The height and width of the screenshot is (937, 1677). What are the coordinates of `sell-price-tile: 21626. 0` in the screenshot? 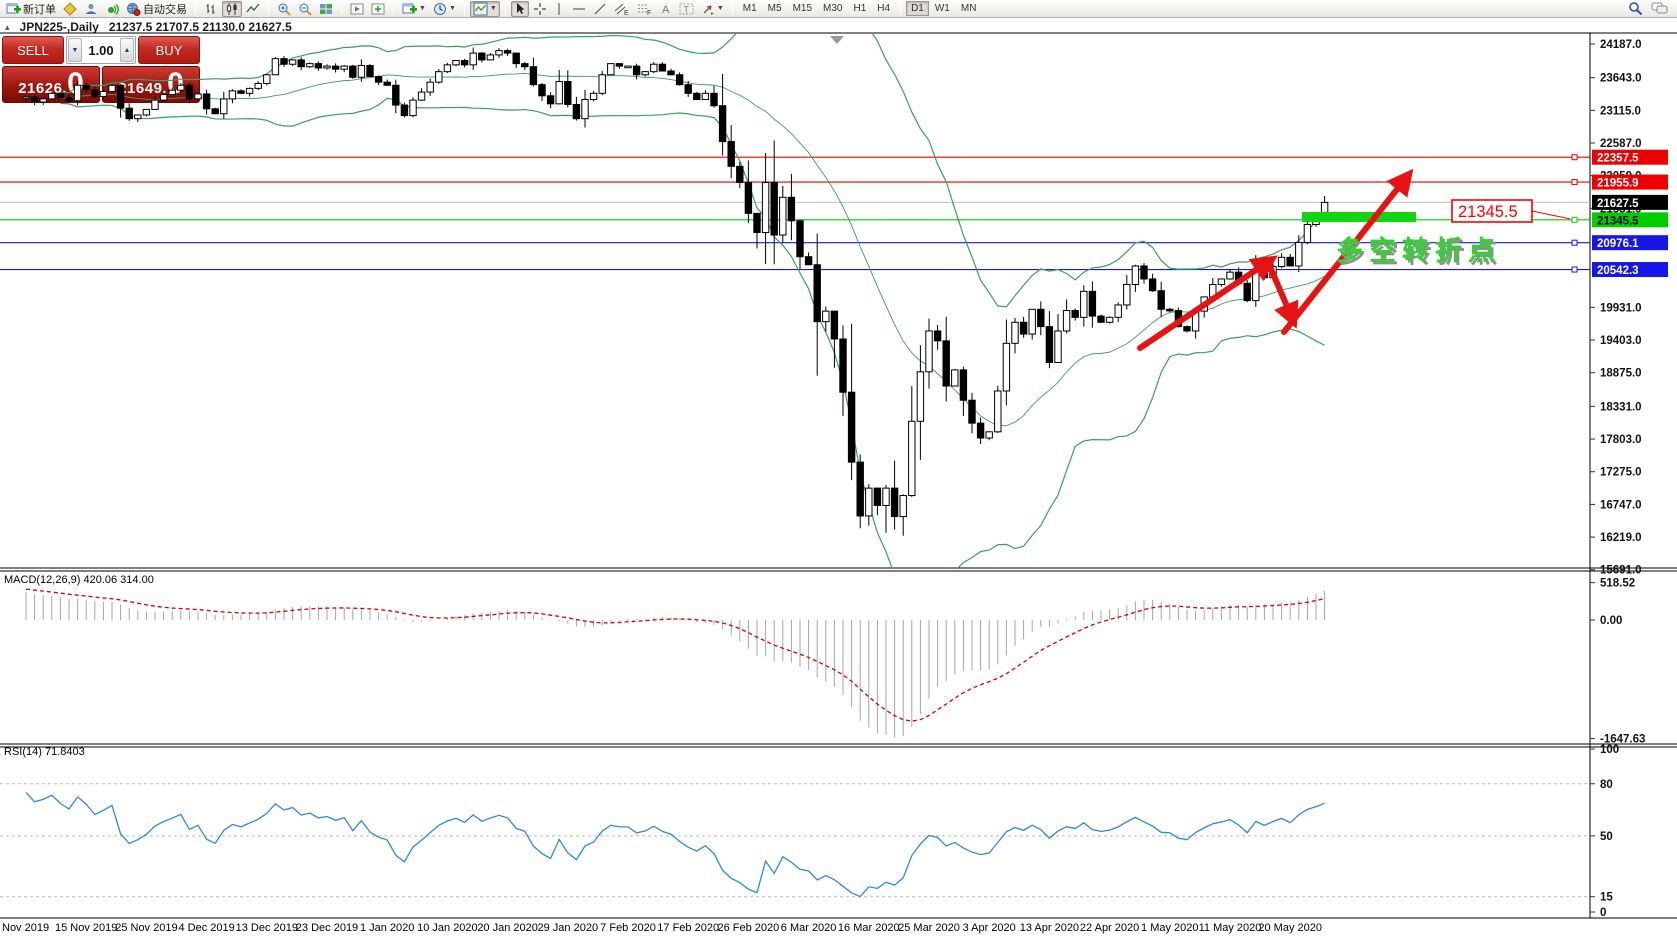 It's located at (51, 84).